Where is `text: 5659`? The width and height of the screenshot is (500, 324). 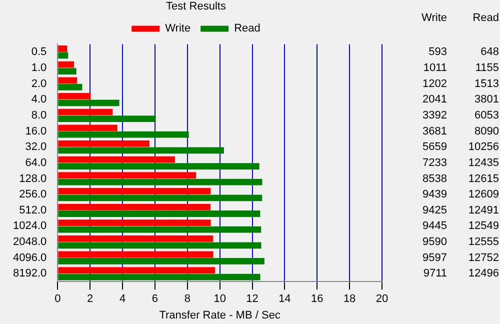 text: 5659 is located at coordinates (434, 147).